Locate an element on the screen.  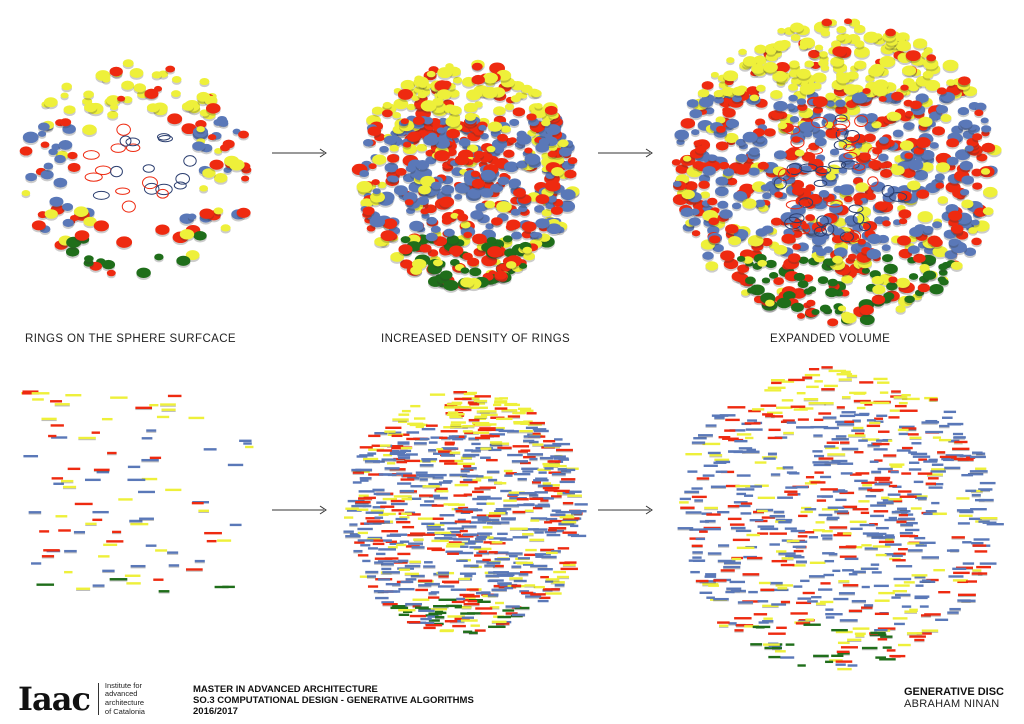
ring-outline is located at coordinates (797, 143).